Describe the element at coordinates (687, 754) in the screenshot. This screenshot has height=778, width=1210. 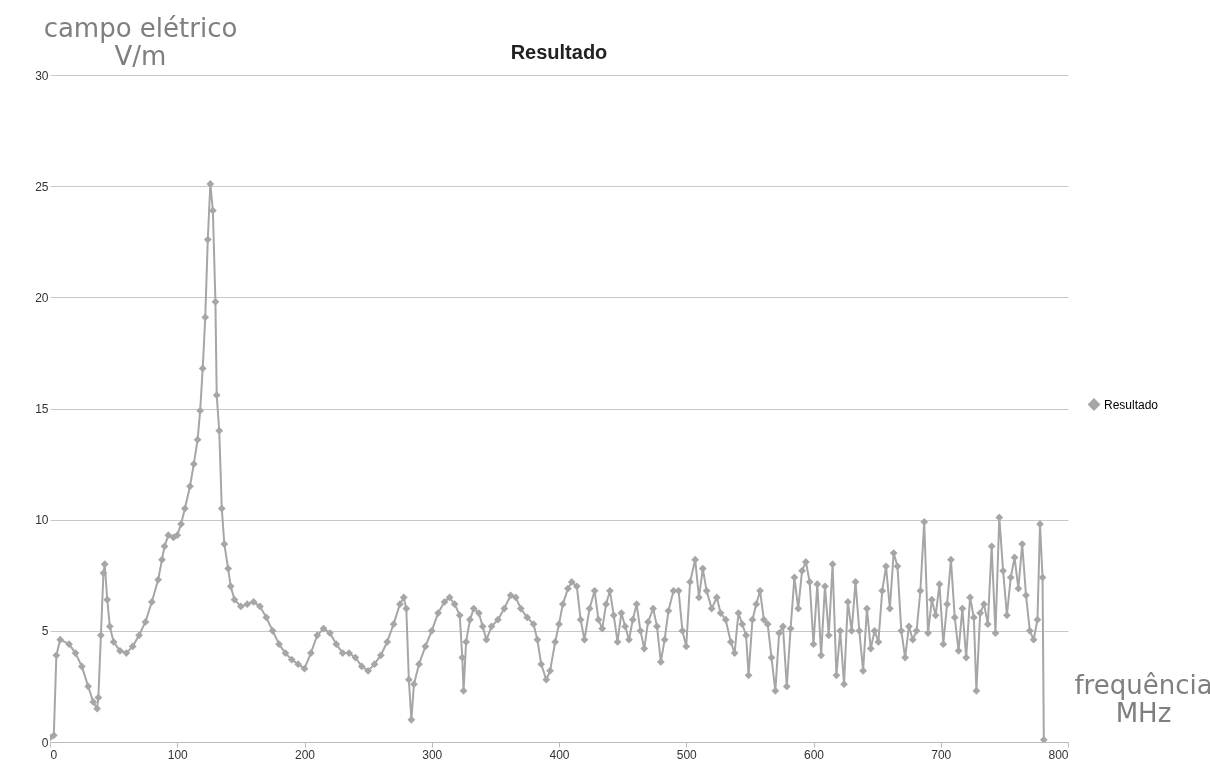
I see `x-tick-label: 500` at that location.